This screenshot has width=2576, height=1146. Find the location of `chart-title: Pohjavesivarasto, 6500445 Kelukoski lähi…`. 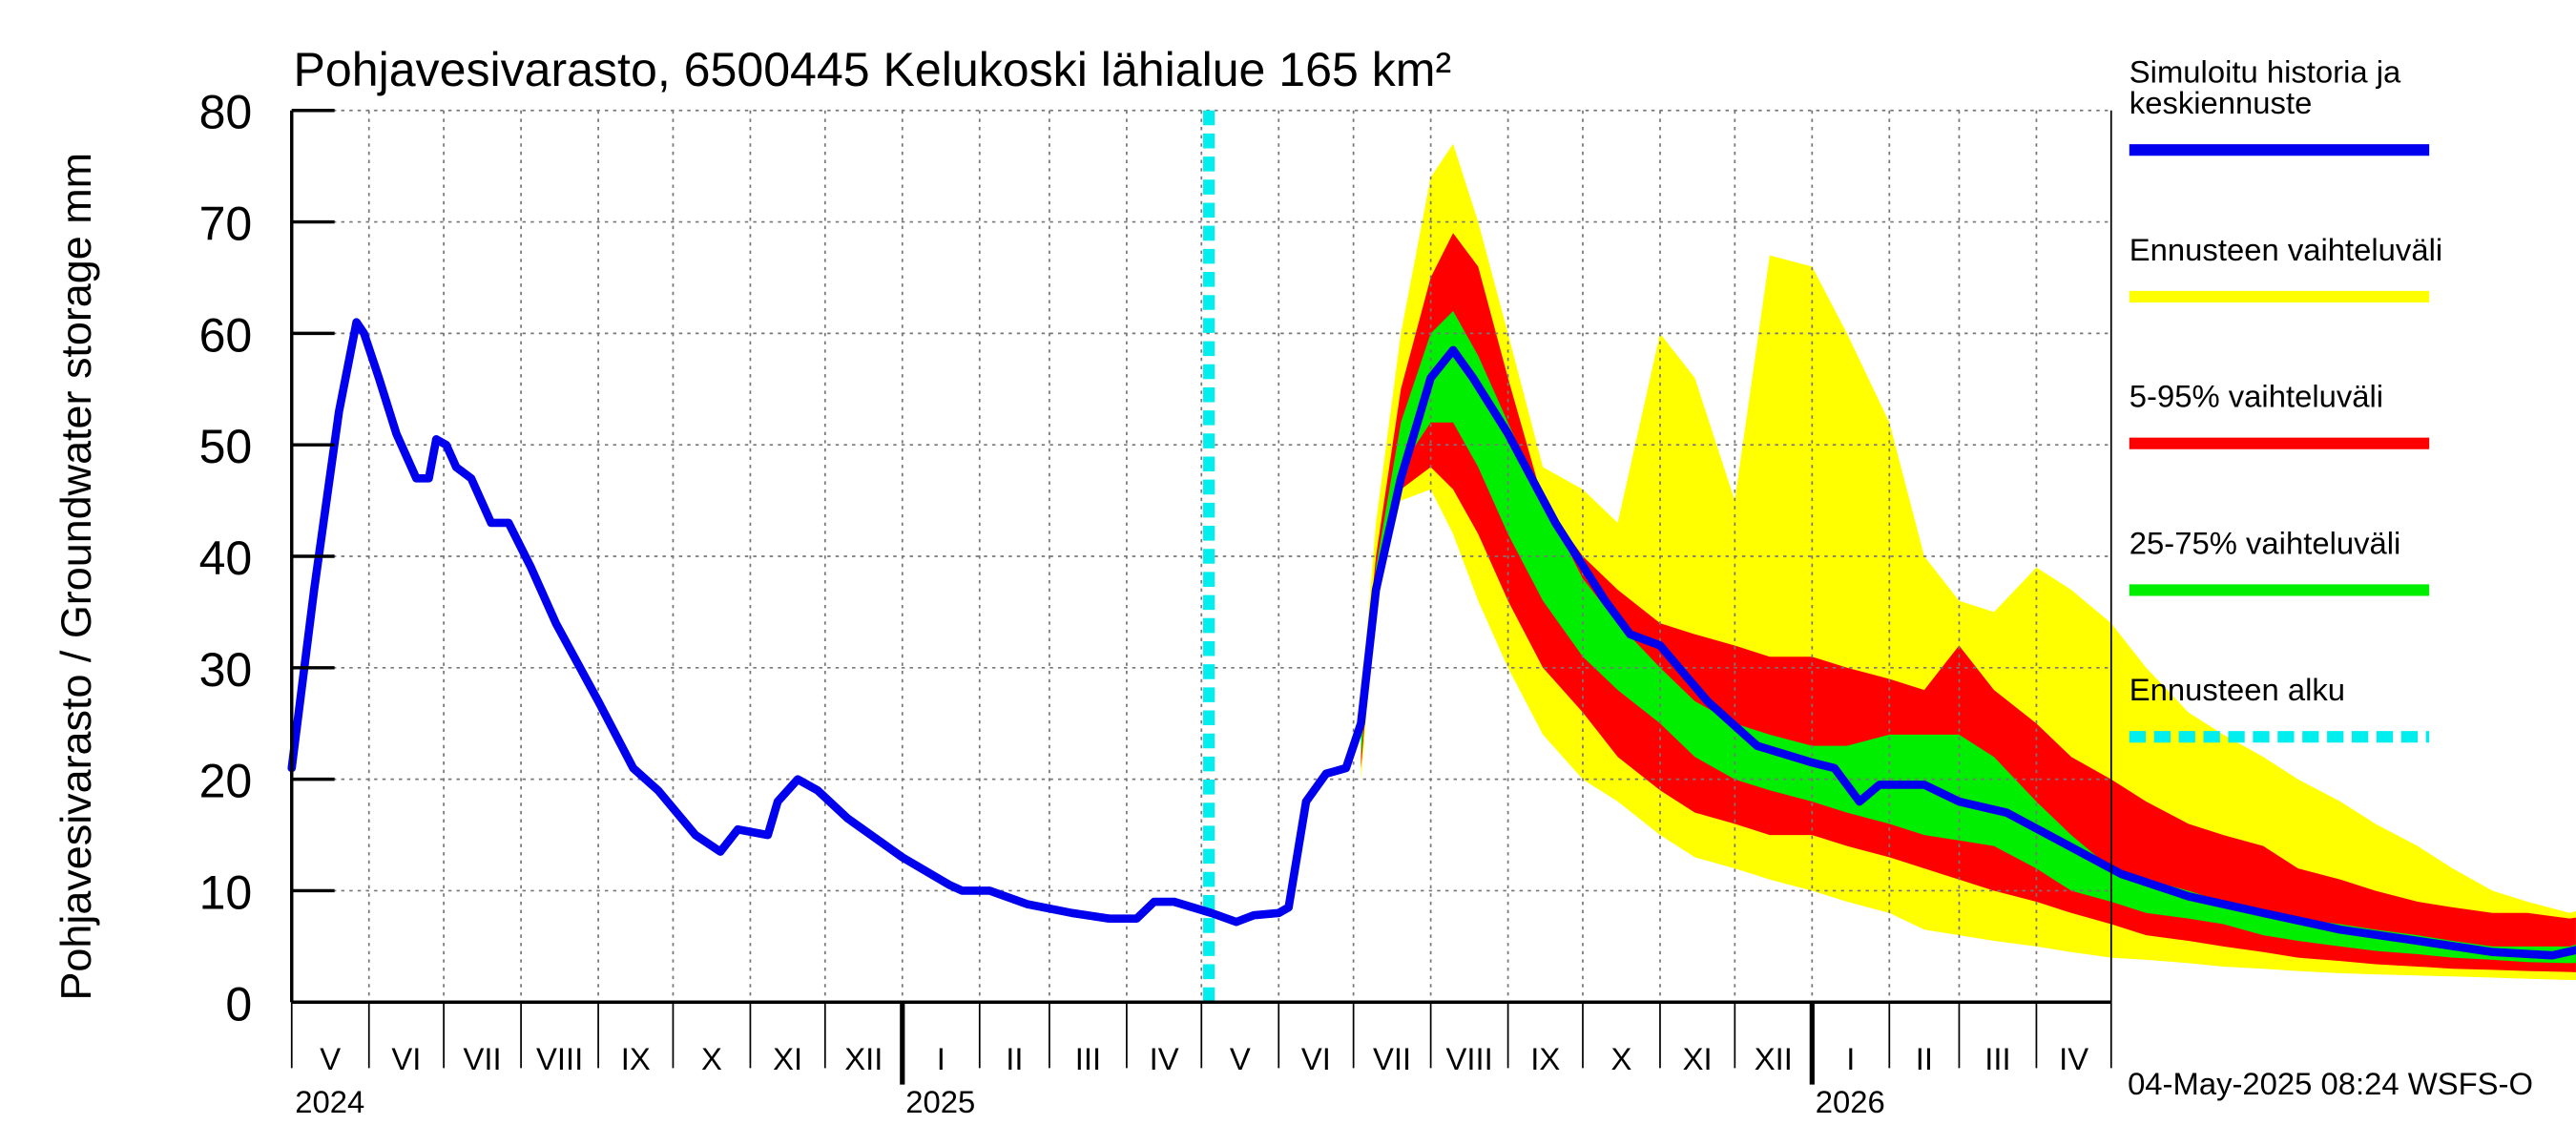

chart-title: Pohjavesivarasto, 6500445 Kelukoski lähi… is located at coordinates (872, 69).